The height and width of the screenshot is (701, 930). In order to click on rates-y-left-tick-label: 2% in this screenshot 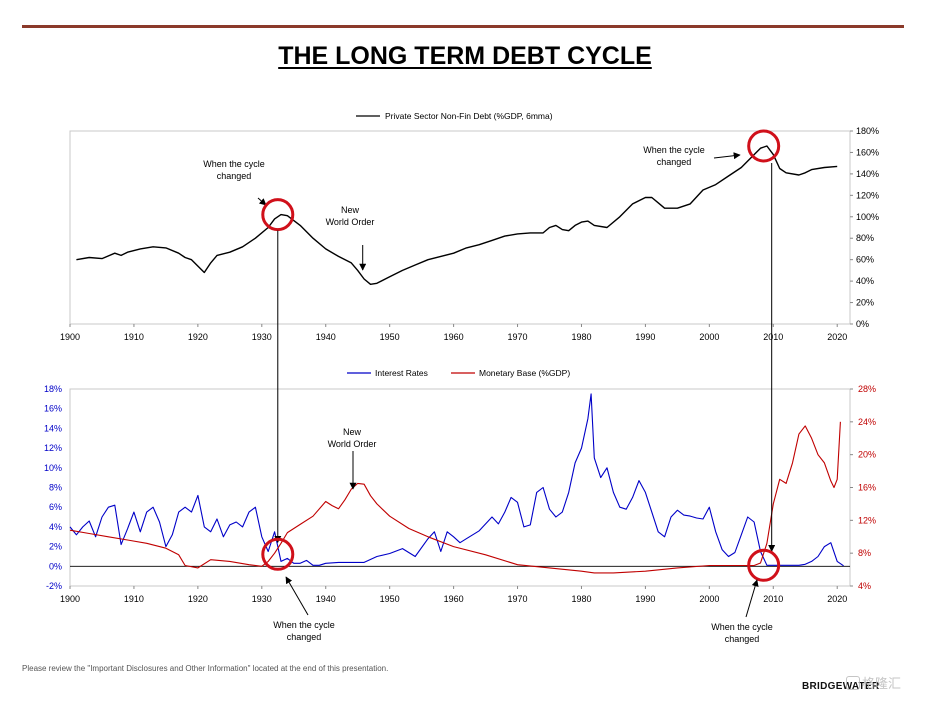, I will do `click(55, 547)`.